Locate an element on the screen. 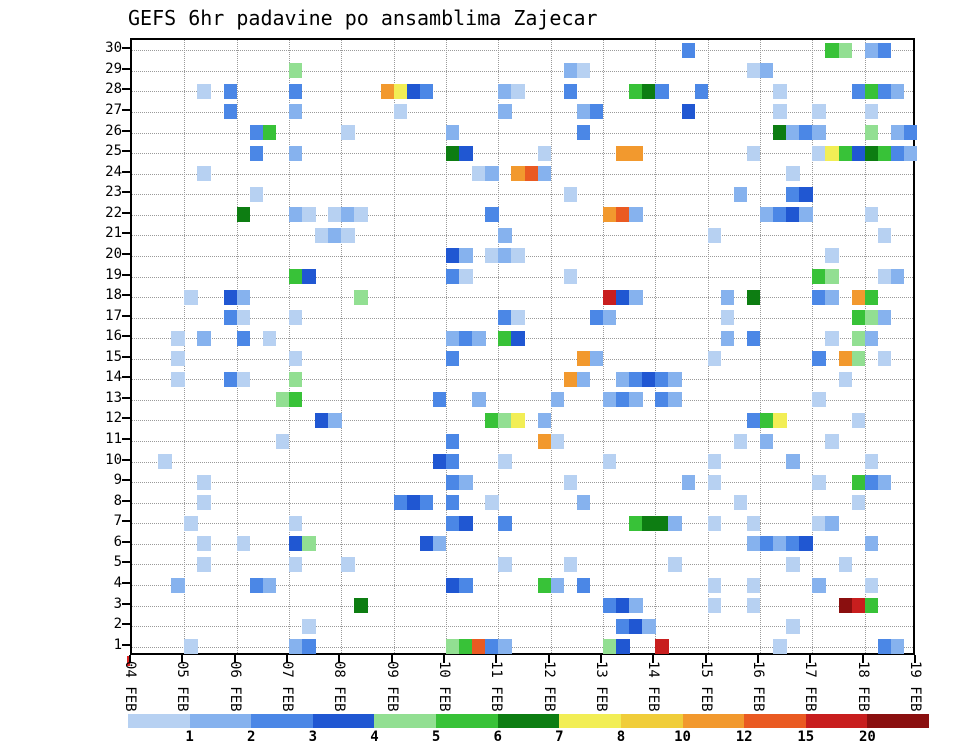 This screenshot has width=960, height=742. colorbar-label: 7 is located at coordinates (559, 735).